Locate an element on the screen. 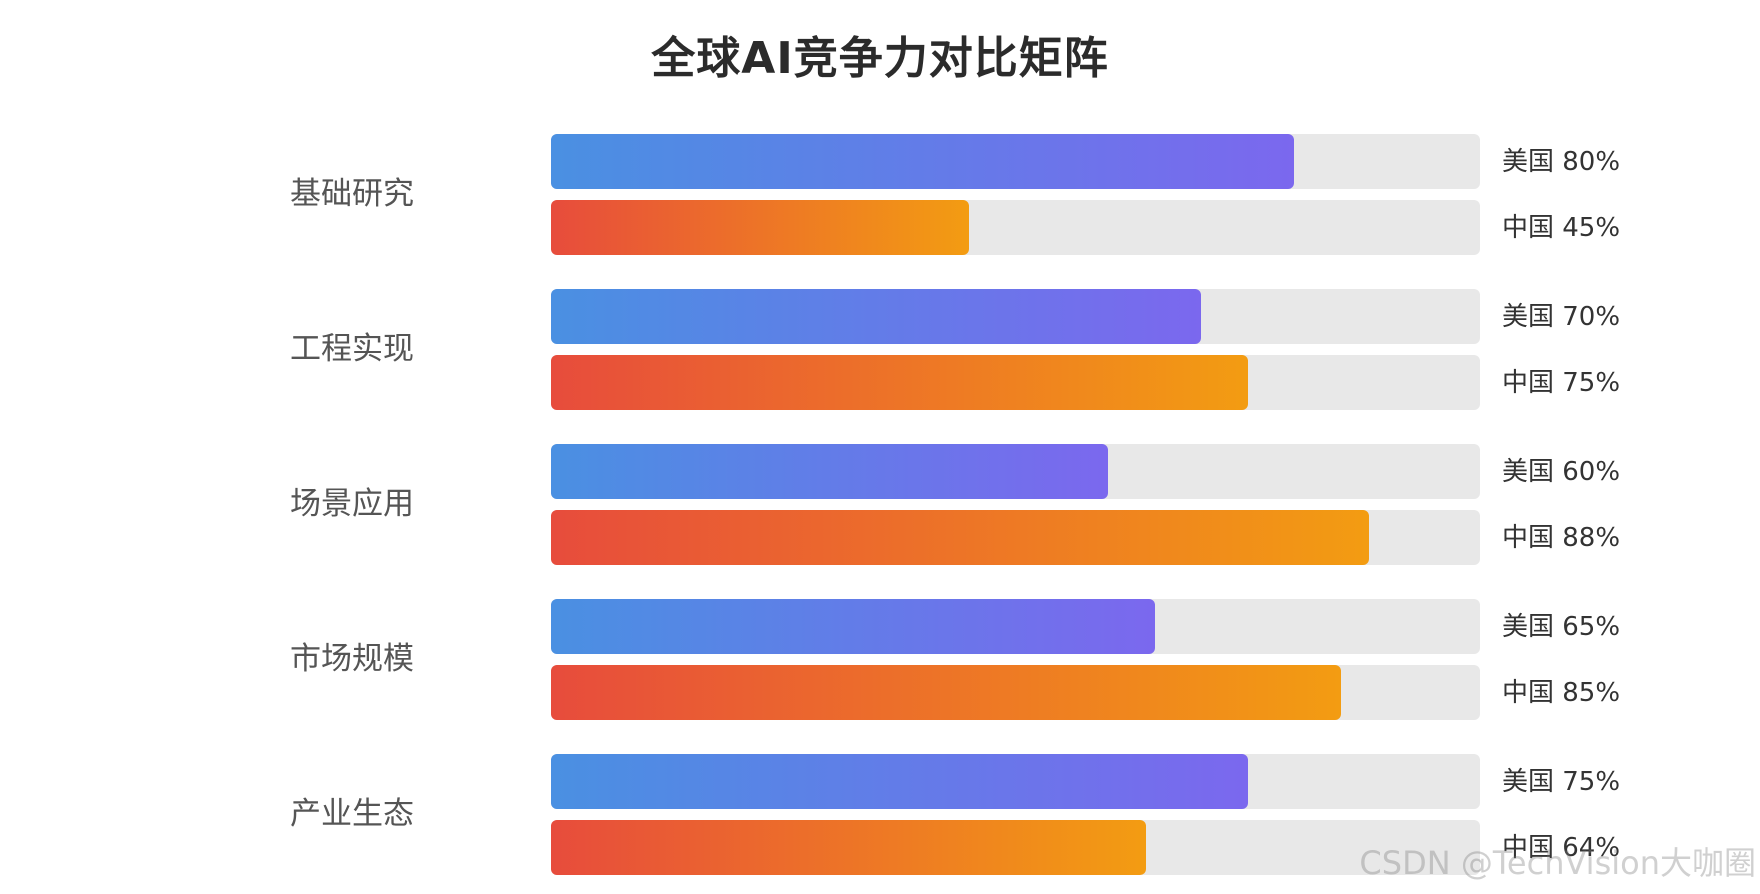 The image size is (1760, 894). value-label: 中国 85% is located at coordinates (1561, 692).